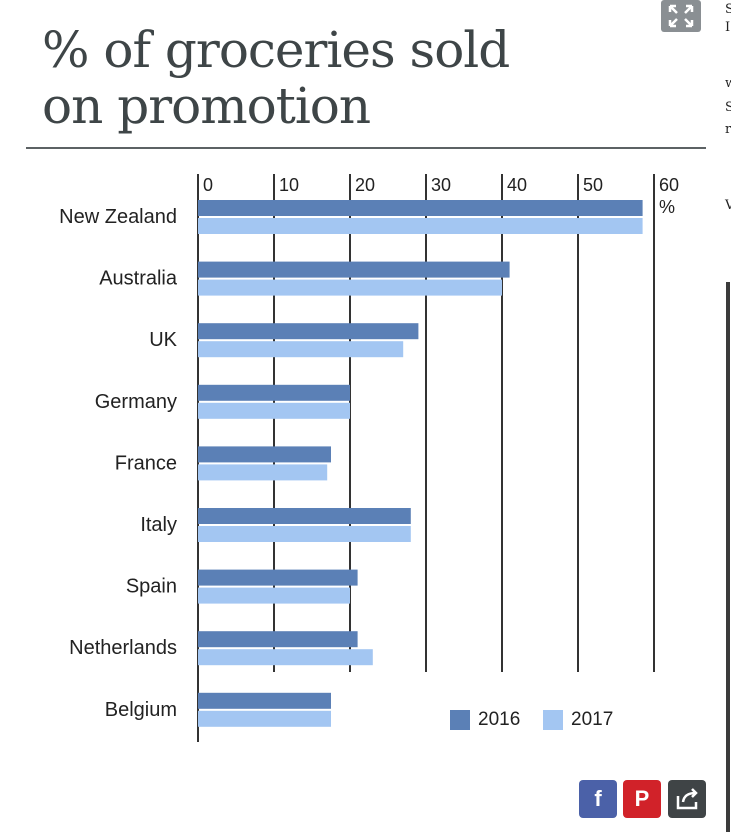  I want to click on expand-icon, so click(681, 16).